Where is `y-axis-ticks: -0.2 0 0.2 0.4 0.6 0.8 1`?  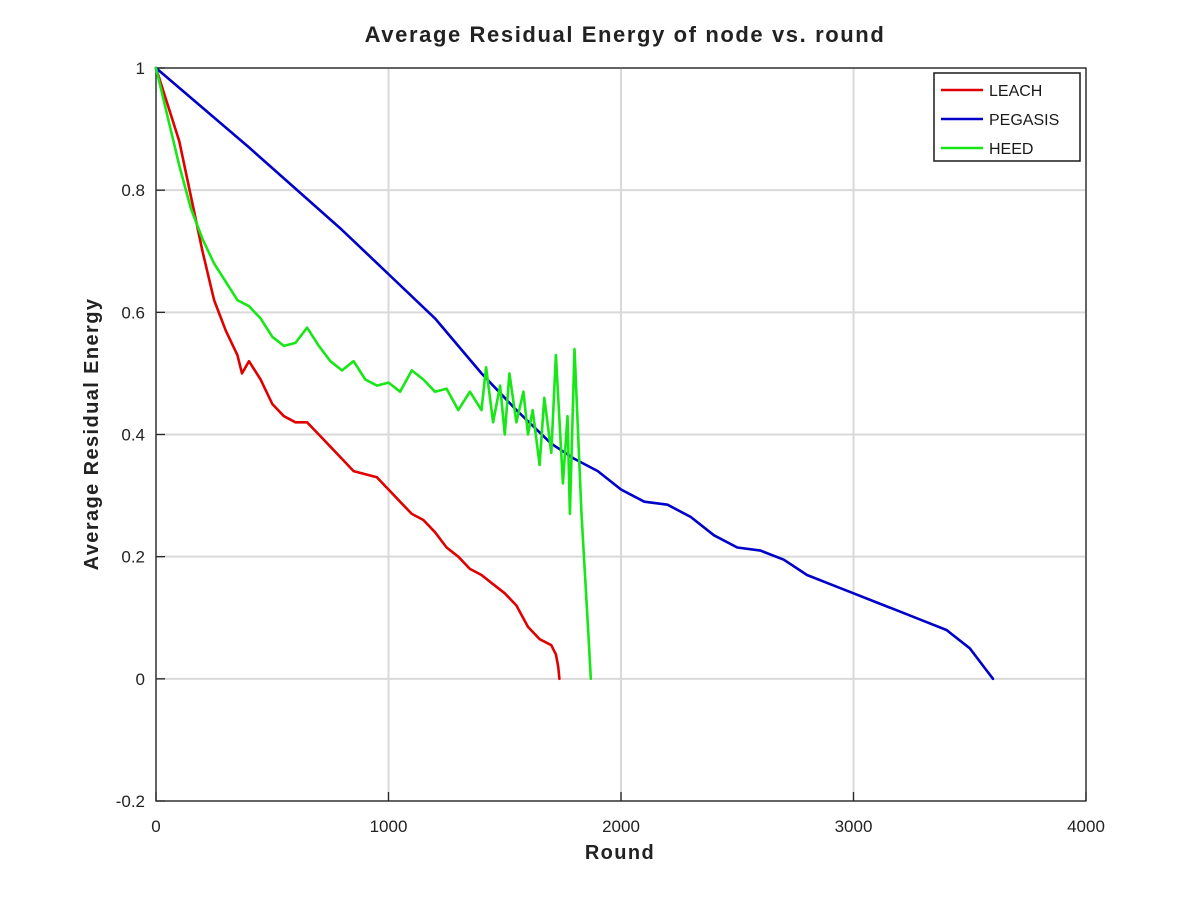
y-axis-ticks: -0.2 0 0.2 0.4 0.6 0.8 1 is located at coordinates (130, 435).